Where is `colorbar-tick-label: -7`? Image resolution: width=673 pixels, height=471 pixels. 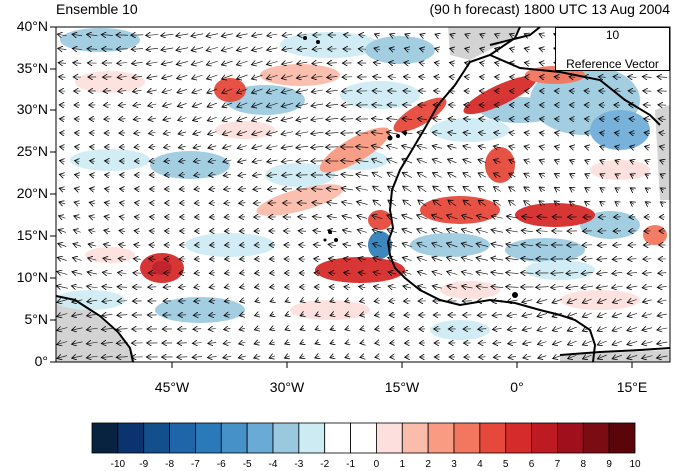 colorbar-tick-label: -7 is located at coordinates (195, 464).